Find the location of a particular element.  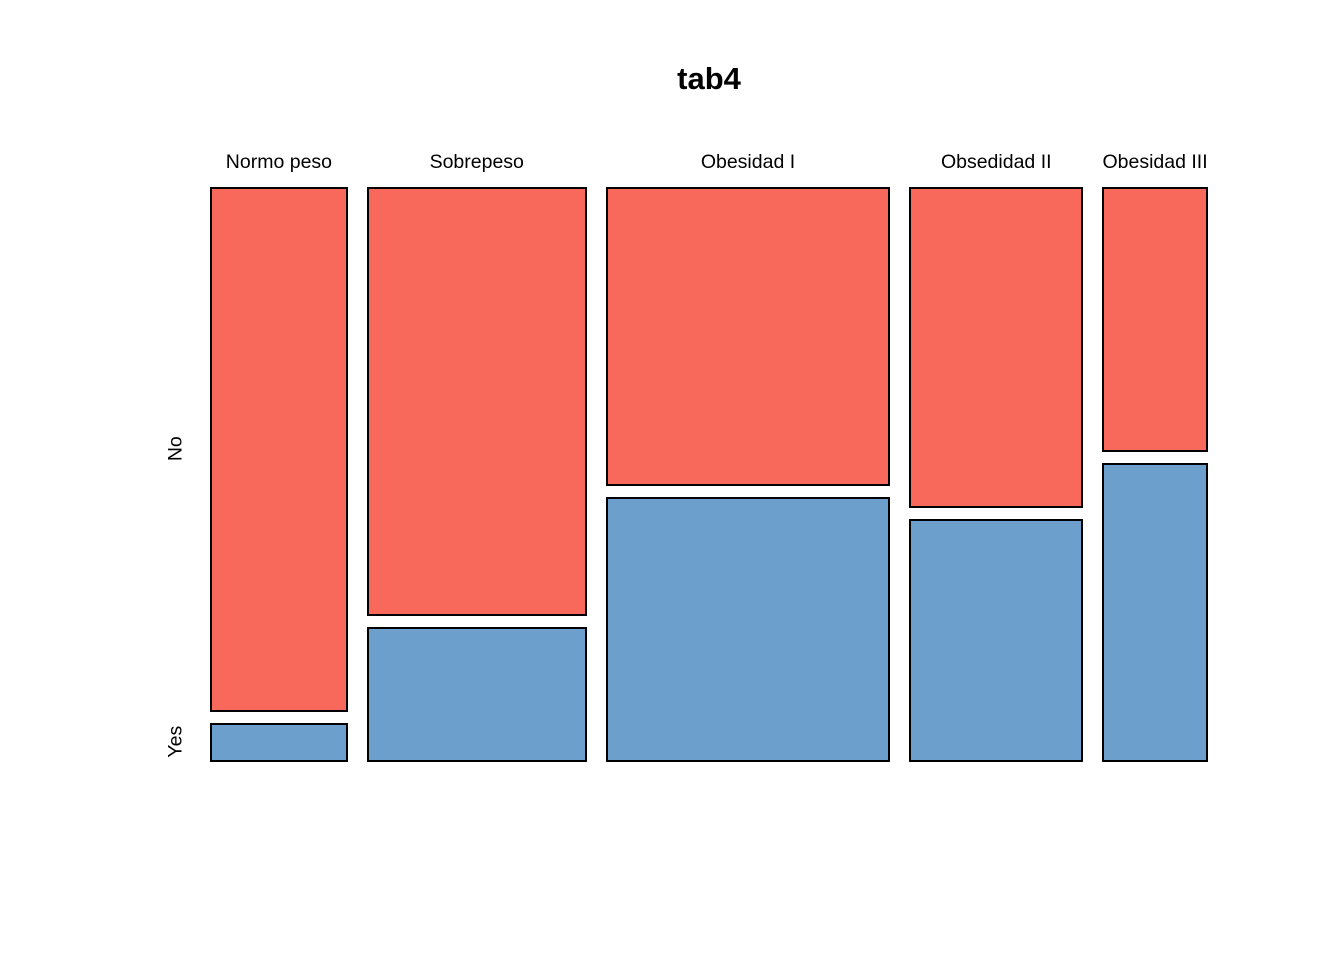

column-label-normo-peso: Normo peso is located at coordinates (279, 162).